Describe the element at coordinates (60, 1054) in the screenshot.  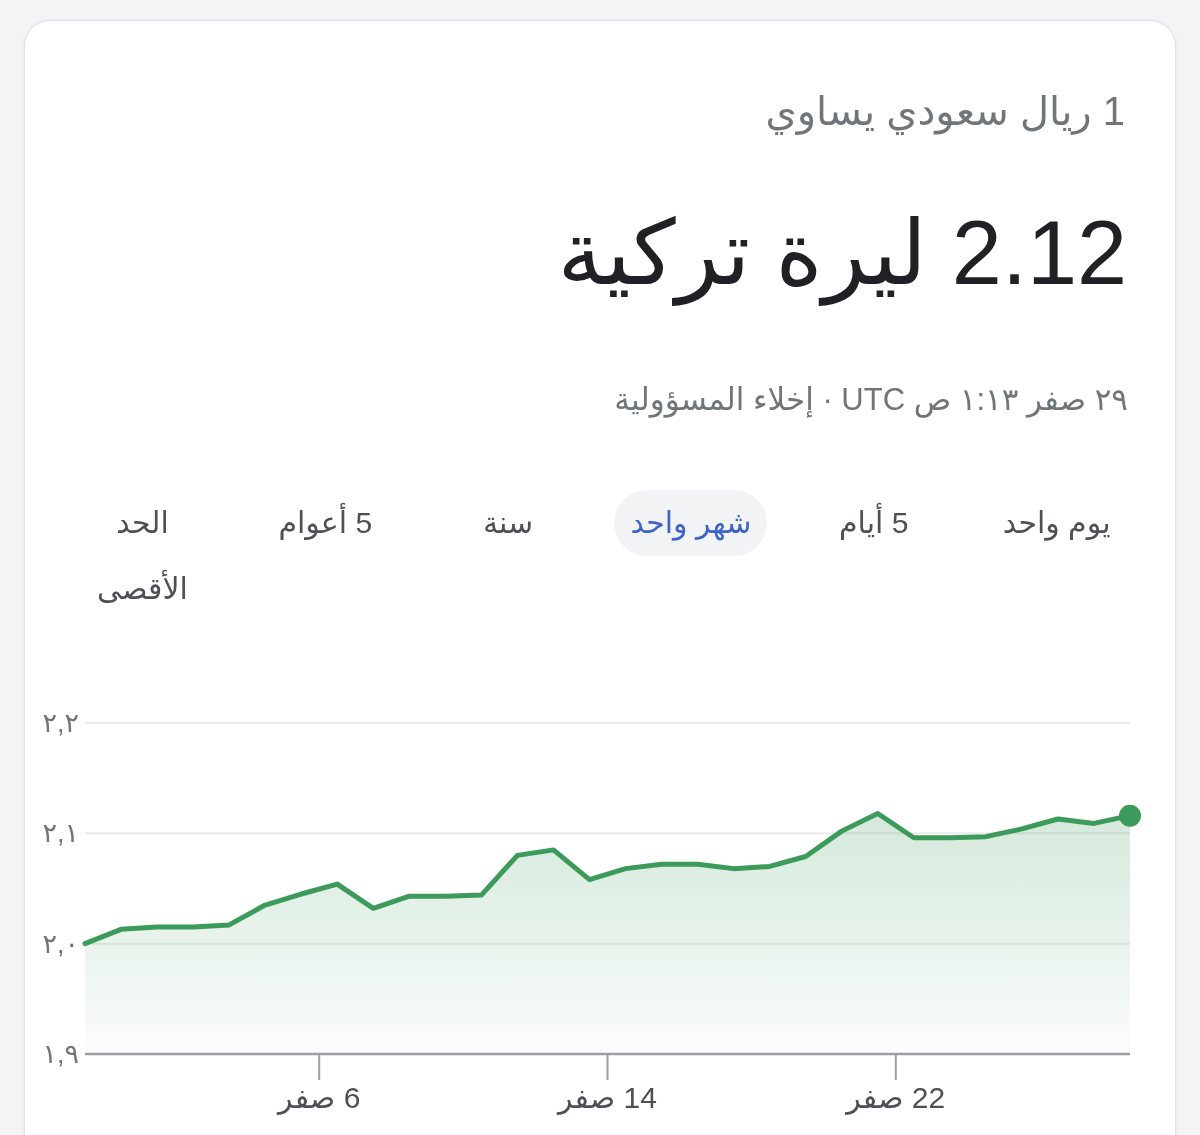
I see `y-tick-label: ١,٩` at that location.